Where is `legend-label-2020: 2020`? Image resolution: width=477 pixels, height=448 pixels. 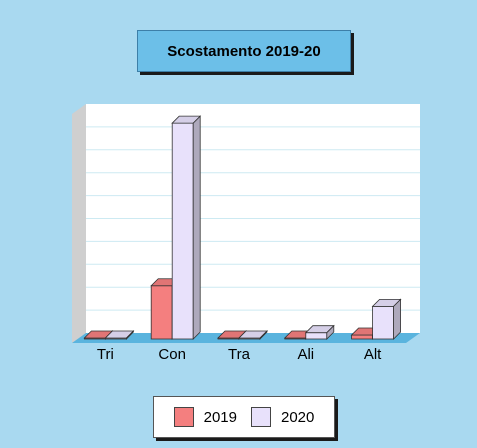 legend-label-2020: 2020 is located at coordinates (298, 417).